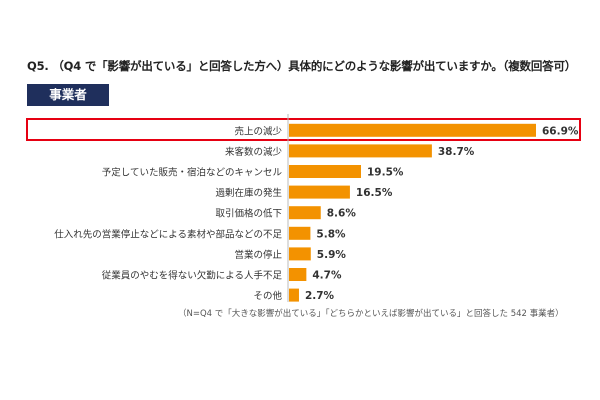  What do you see at coordinates (168, 234) in the screenshot?
I see `category-label: 仕入れ先の営業停止などによる素材や部品などの不足` at bounding box center [168, 234].